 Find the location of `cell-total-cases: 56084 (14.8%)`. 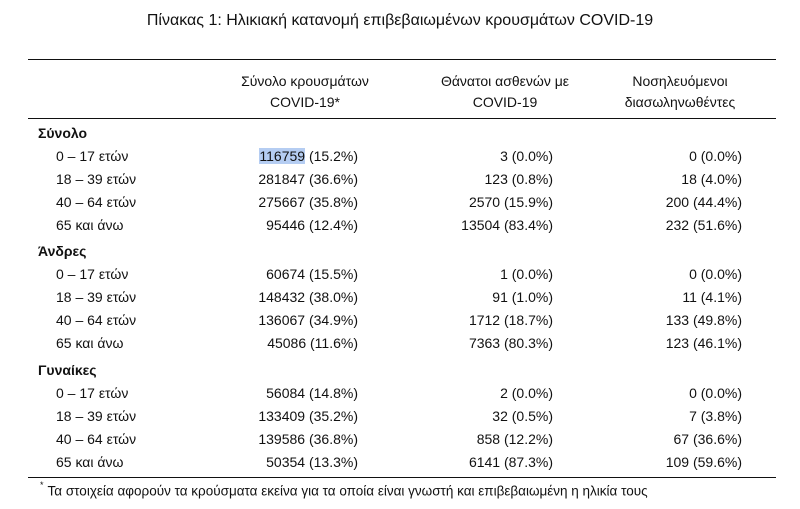

cell-total-cases: 56084 (14.8%) is located at coordinates (279, 393).